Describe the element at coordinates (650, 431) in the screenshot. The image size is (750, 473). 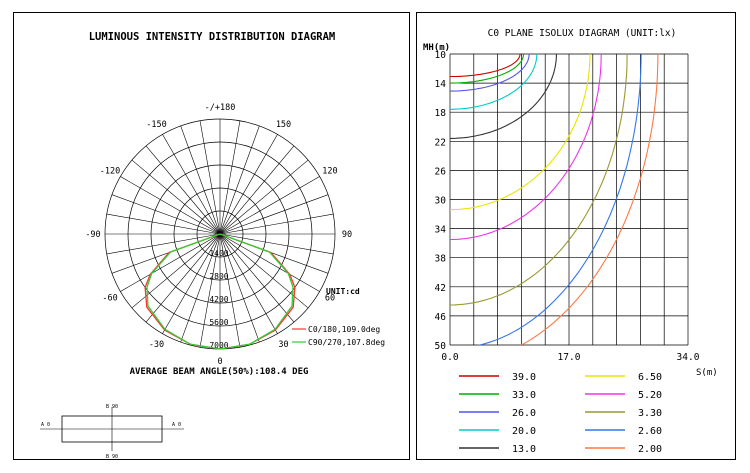
I see `isolux-legend-label: 2.60` at that location.